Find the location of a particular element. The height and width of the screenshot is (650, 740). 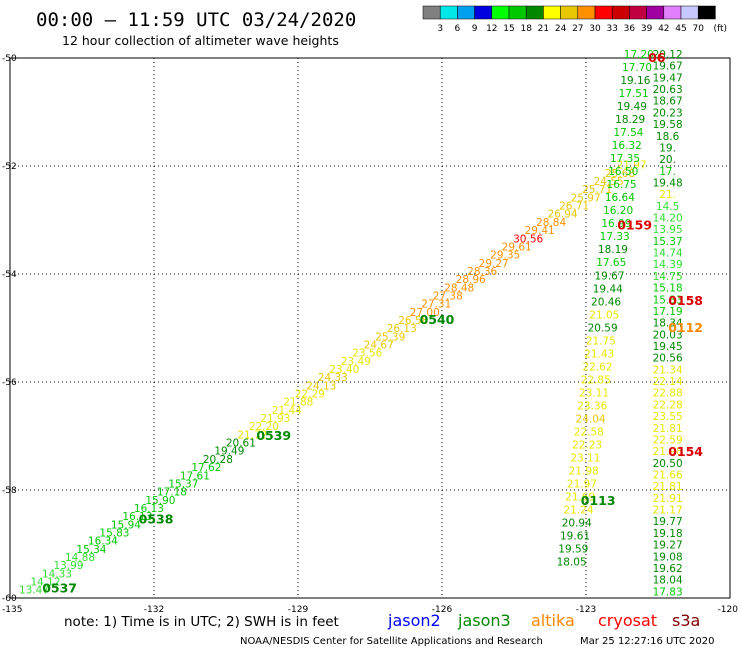

colorbar-unit: (ft) is located at coordinates (720, 29).